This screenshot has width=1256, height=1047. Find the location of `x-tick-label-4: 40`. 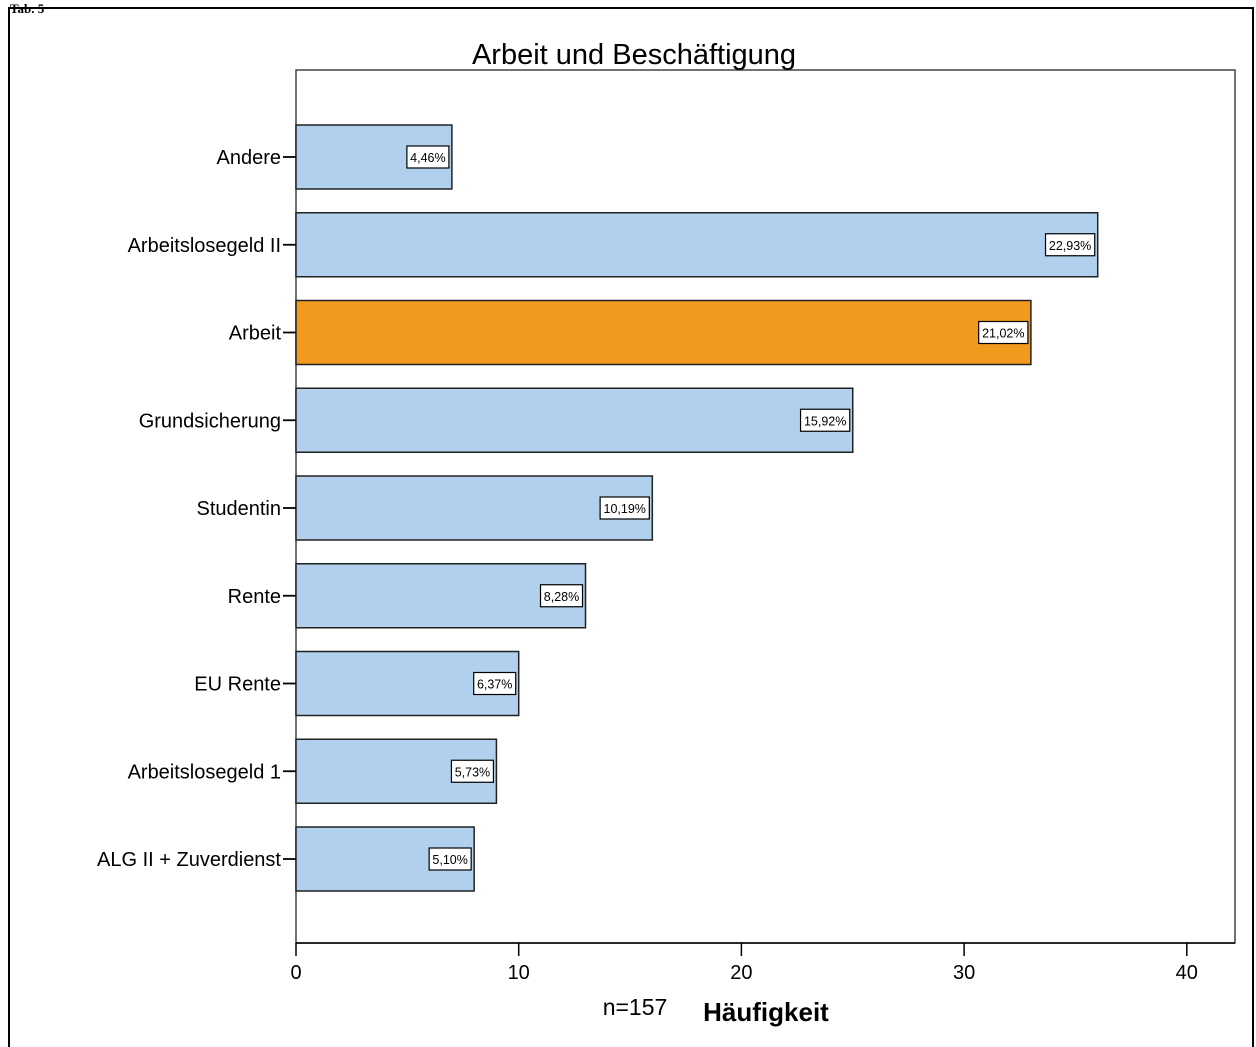

x-tick-label-4: 40 is located at coordinates (1187, 973).